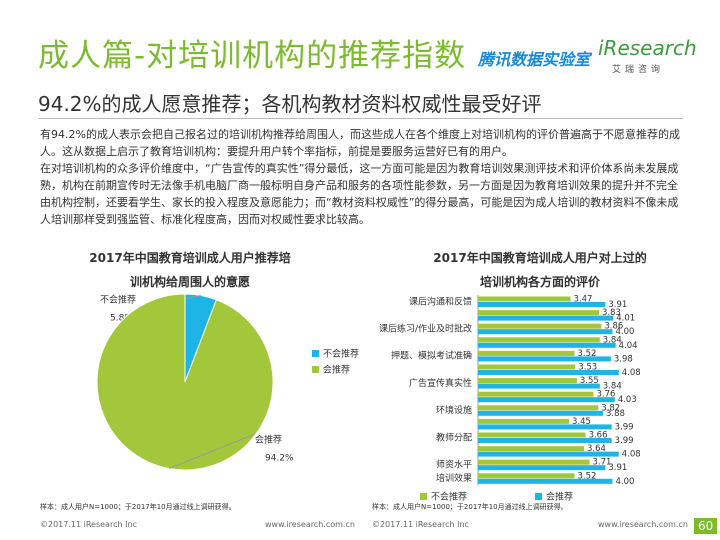 This screenshot has width=720, height=540. Describe the element at coordinates (440, 383) in the screenshot. I see `category-label: 广告宣传真实性` at that location.